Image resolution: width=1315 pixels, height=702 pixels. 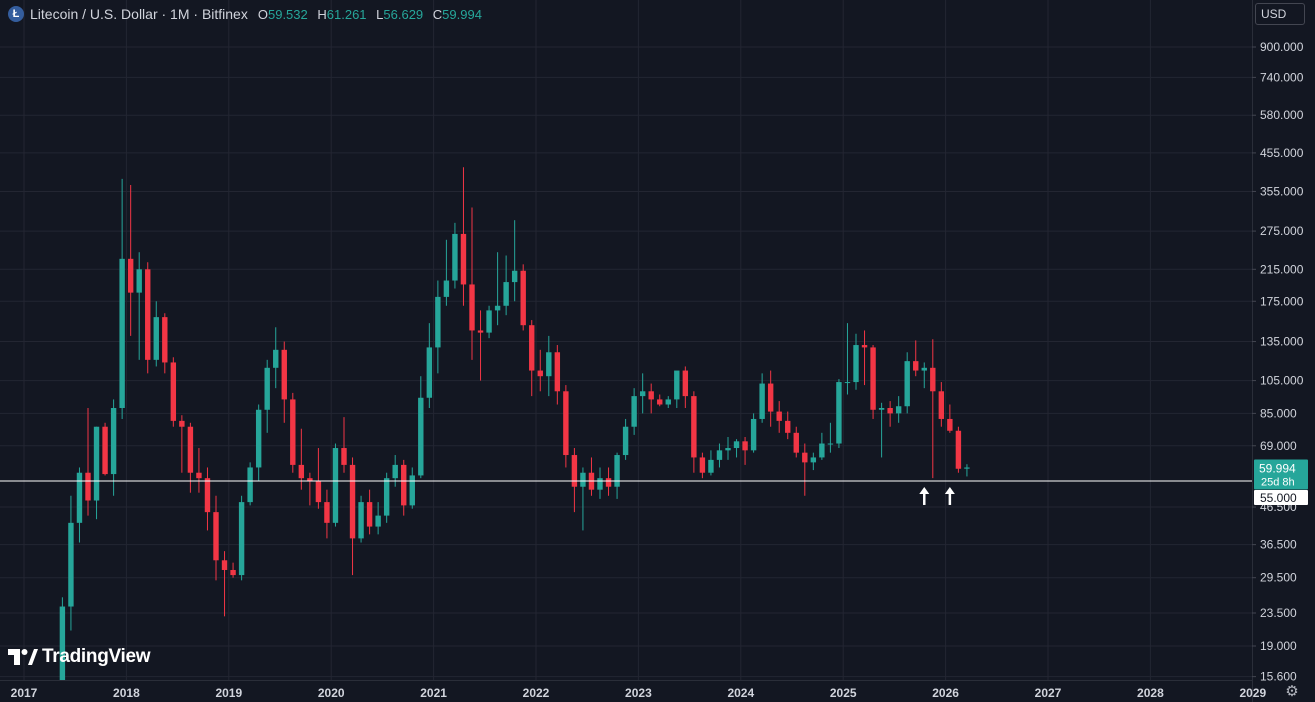 I want to click on price-tick-label: 29.500, so click(x=1278, y=578).